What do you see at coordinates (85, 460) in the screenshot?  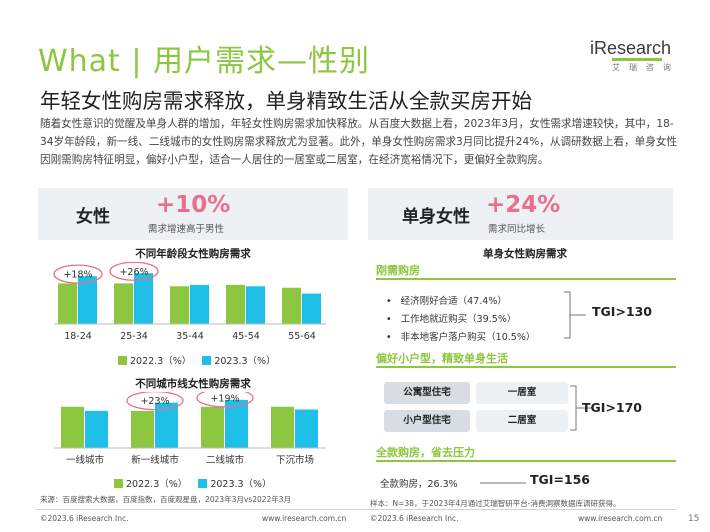 I see `x-tick-label: 一线城市` at bounding box center [85, 460].